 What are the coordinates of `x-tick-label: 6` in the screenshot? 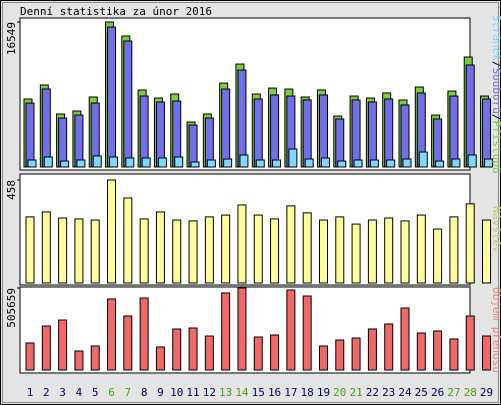 It's located at (111, 392).